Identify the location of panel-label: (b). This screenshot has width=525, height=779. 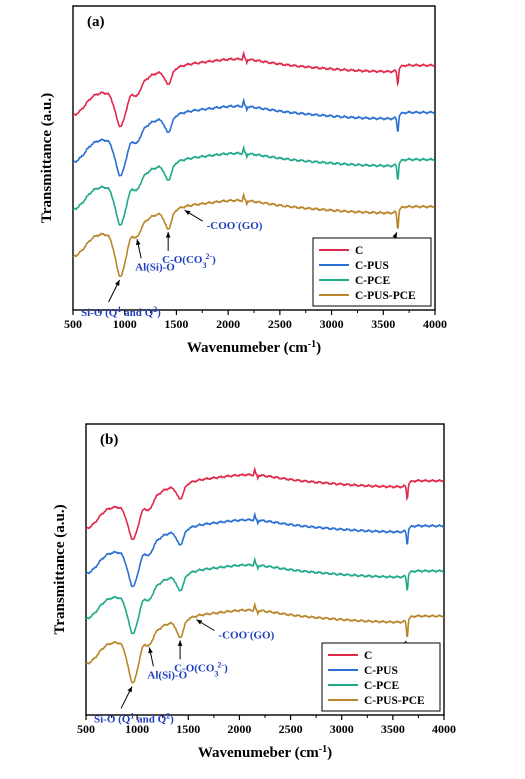
(109, 440).